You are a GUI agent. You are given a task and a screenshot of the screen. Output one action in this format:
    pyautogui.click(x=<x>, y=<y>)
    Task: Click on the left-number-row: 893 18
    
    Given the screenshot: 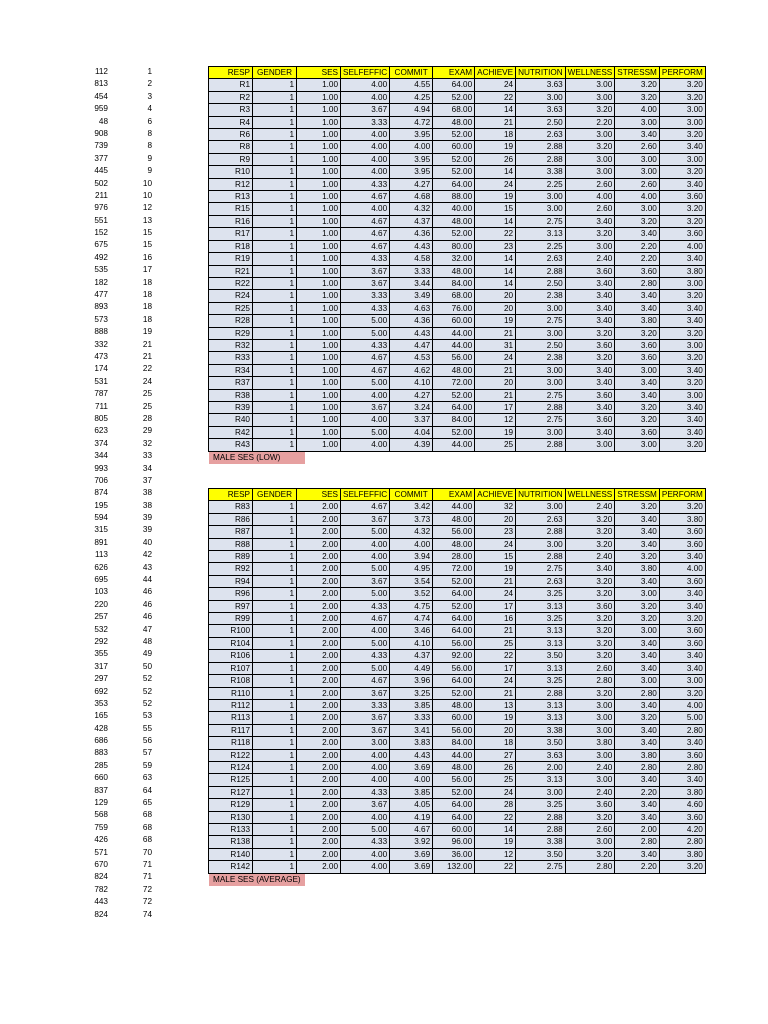 What is the action you would take?
    pyautogui.click(x=110, y=307)
    